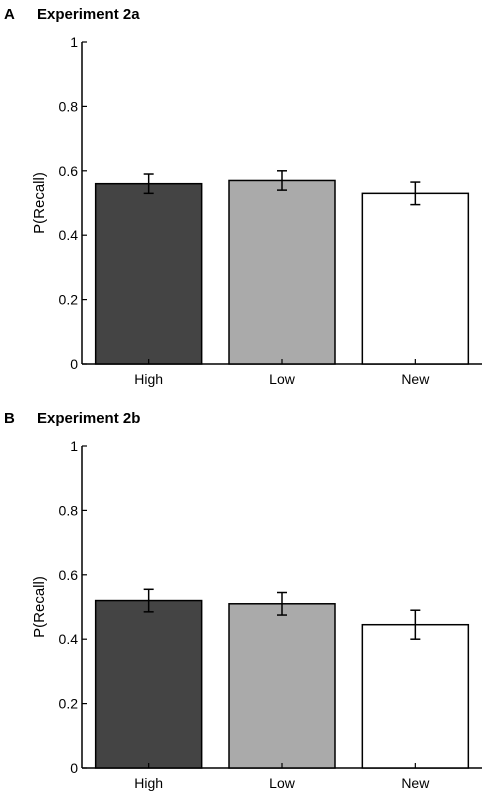  What do you see at coordinates (9, 418) in the screenshot?
I see `panel-letter: B` at bounding box center [9, 418].